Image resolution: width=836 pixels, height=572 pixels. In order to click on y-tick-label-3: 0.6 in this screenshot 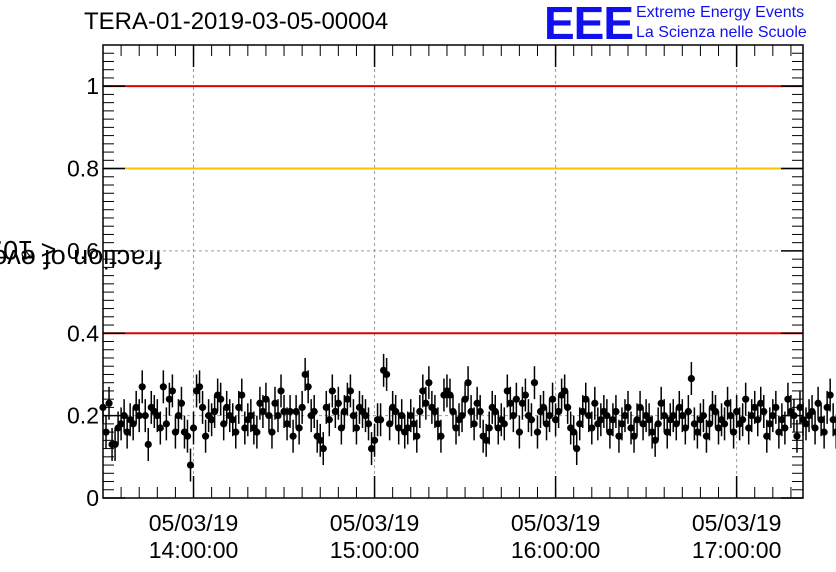, I will do `click(83, 251)`.